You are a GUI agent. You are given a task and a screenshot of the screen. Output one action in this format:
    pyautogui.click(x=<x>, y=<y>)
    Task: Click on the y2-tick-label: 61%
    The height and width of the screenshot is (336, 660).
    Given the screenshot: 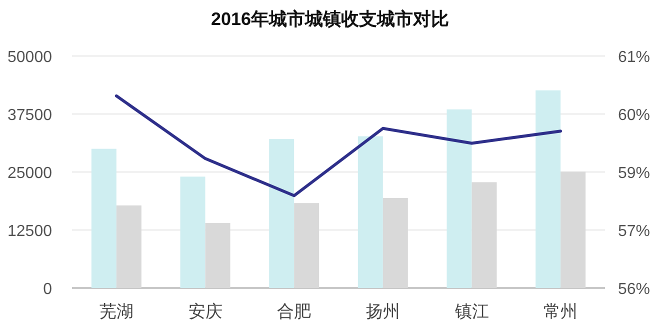 What is the action you would take?
    pyautogui.click(x=634, y=57)
    